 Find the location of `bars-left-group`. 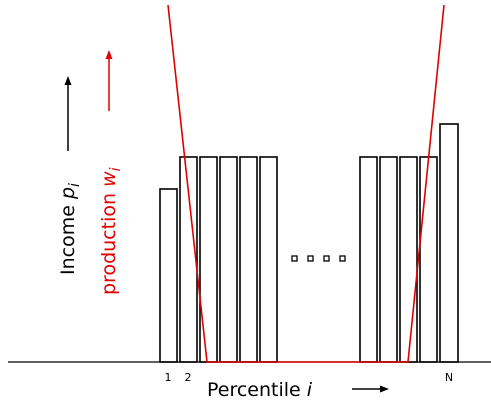

bars-left-group is located at coordinates (218, 259).